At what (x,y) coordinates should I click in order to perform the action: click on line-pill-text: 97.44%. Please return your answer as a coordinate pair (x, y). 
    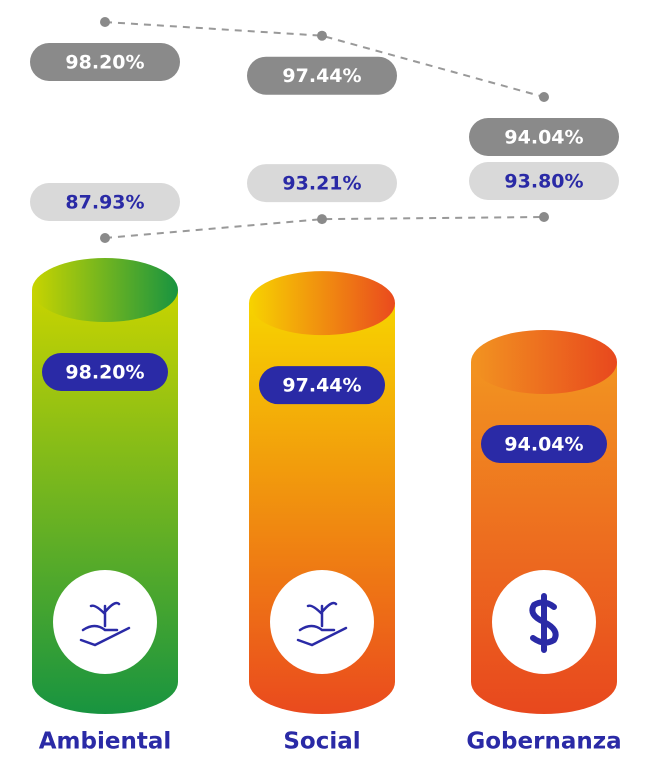
    Looking at the image, I should click on (321, 76).